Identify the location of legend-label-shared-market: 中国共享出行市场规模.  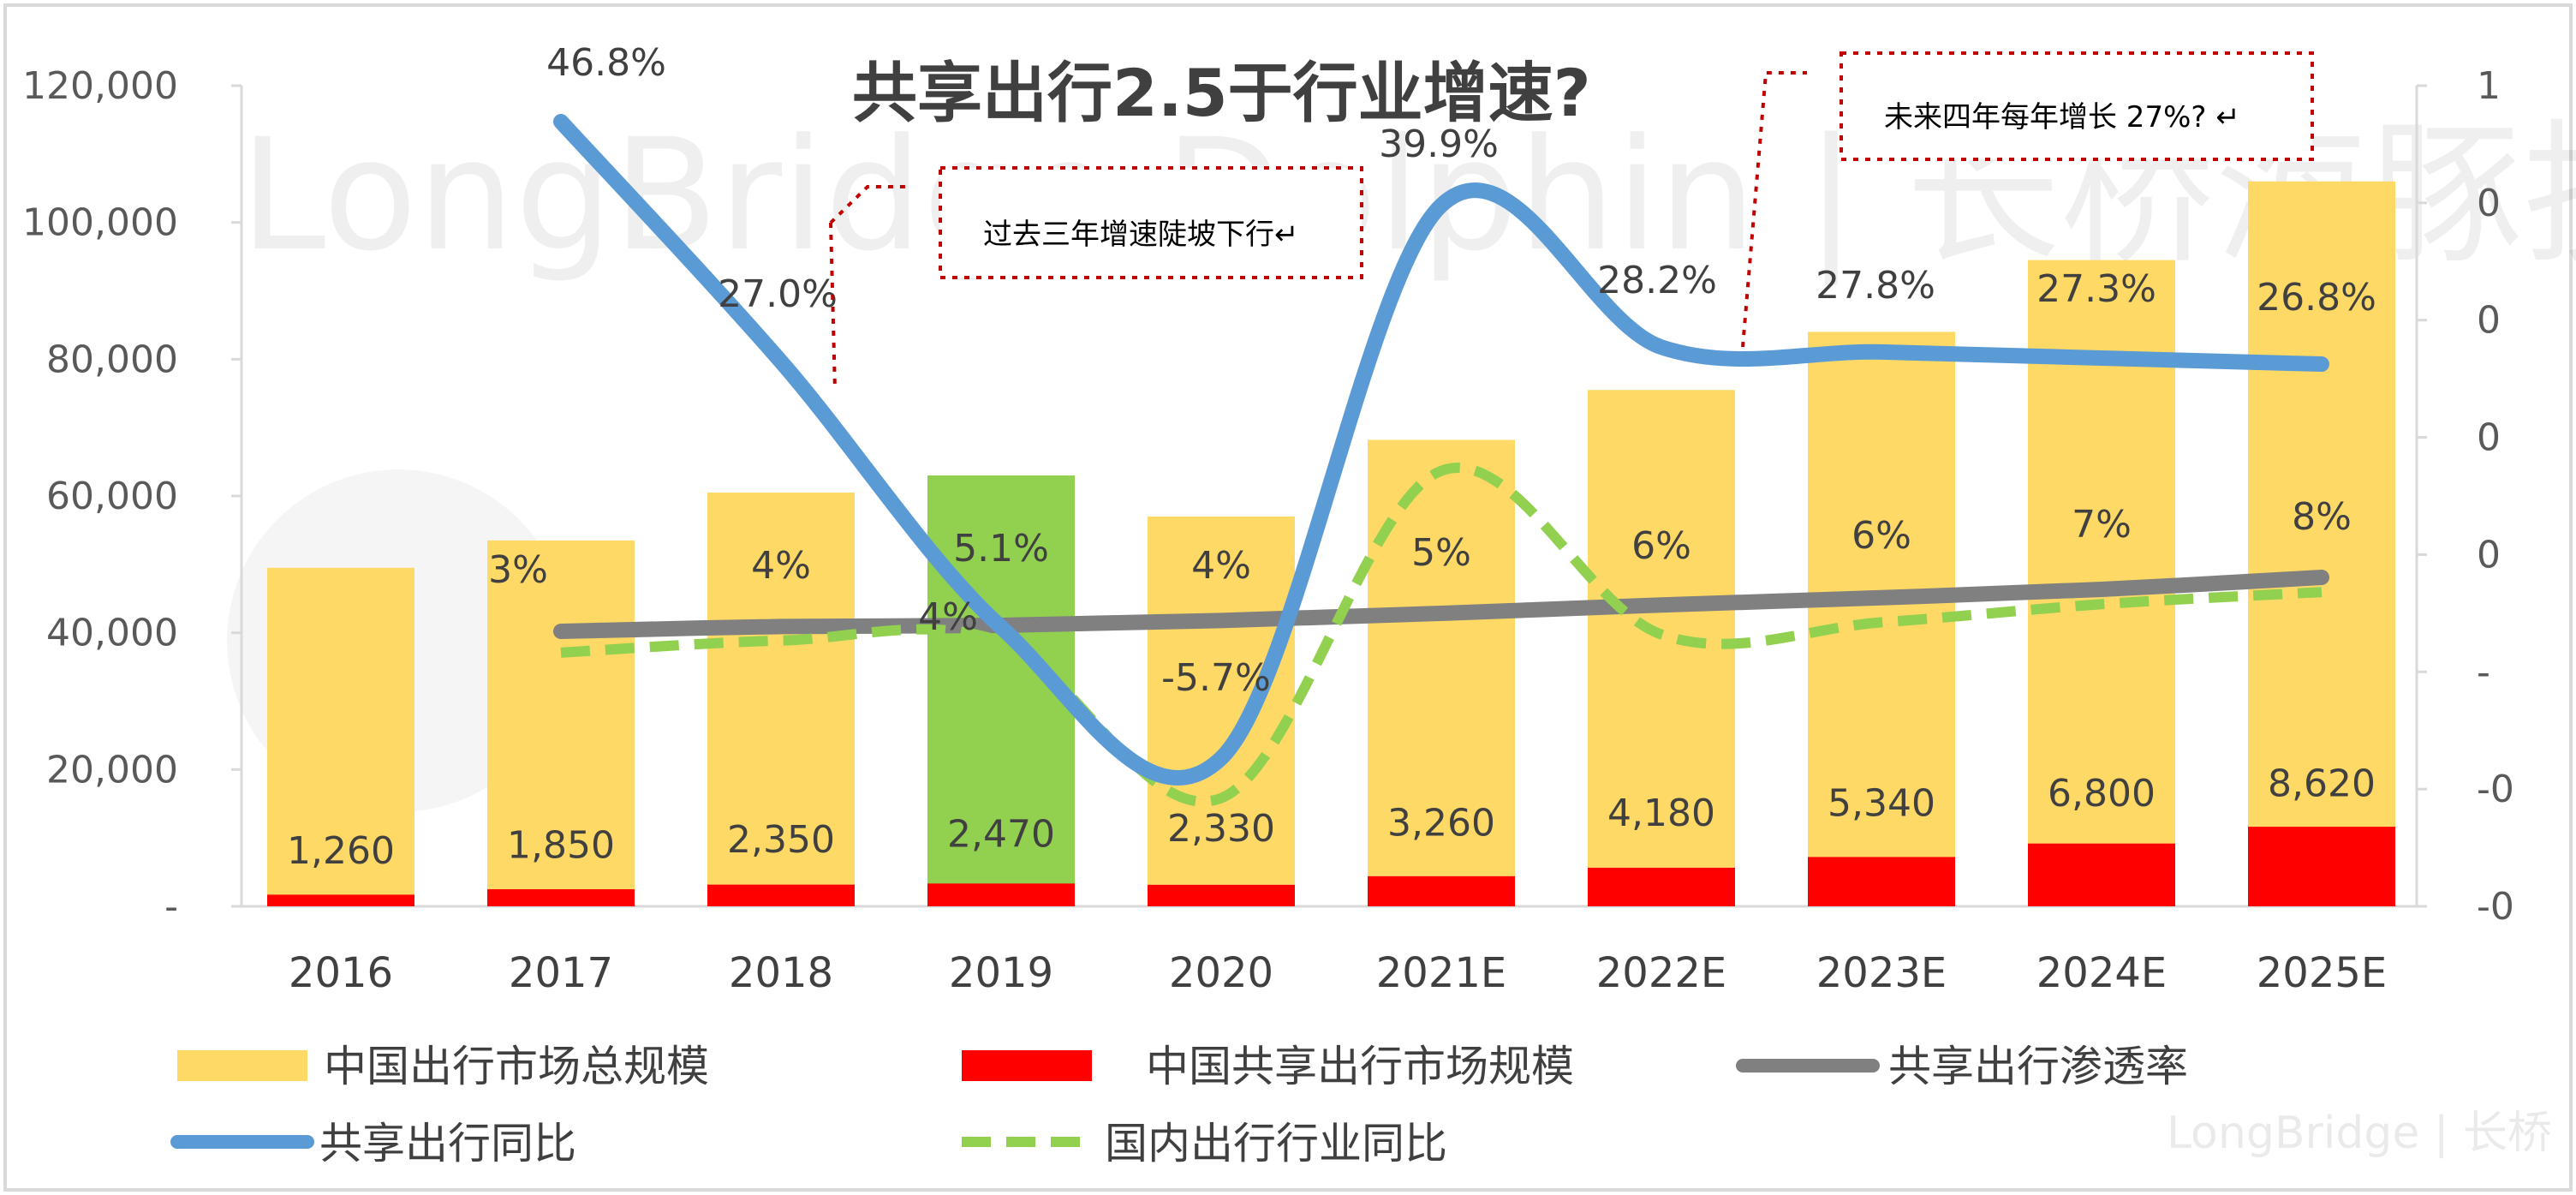
(1360, 1066).